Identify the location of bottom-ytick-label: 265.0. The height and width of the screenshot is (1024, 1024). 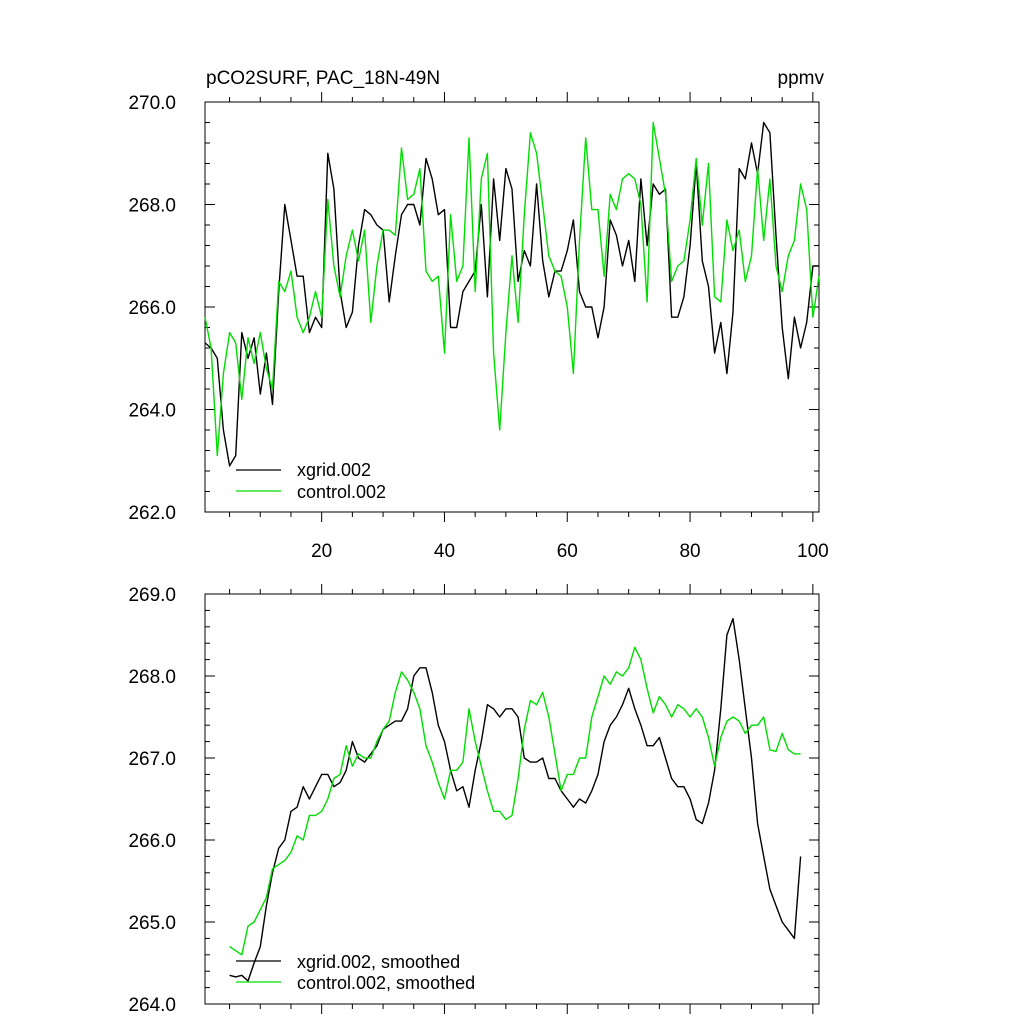
(152, 923).